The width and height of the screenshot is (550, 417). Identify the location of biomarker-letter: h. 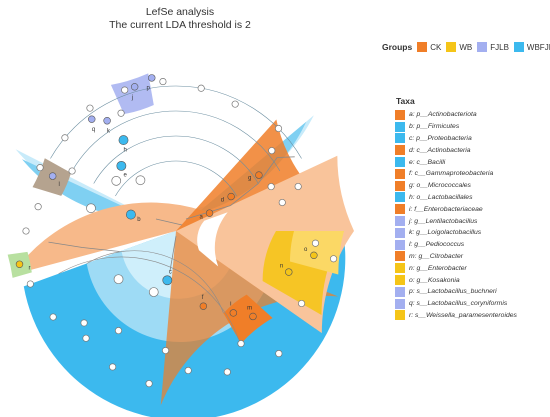
(124, 151).